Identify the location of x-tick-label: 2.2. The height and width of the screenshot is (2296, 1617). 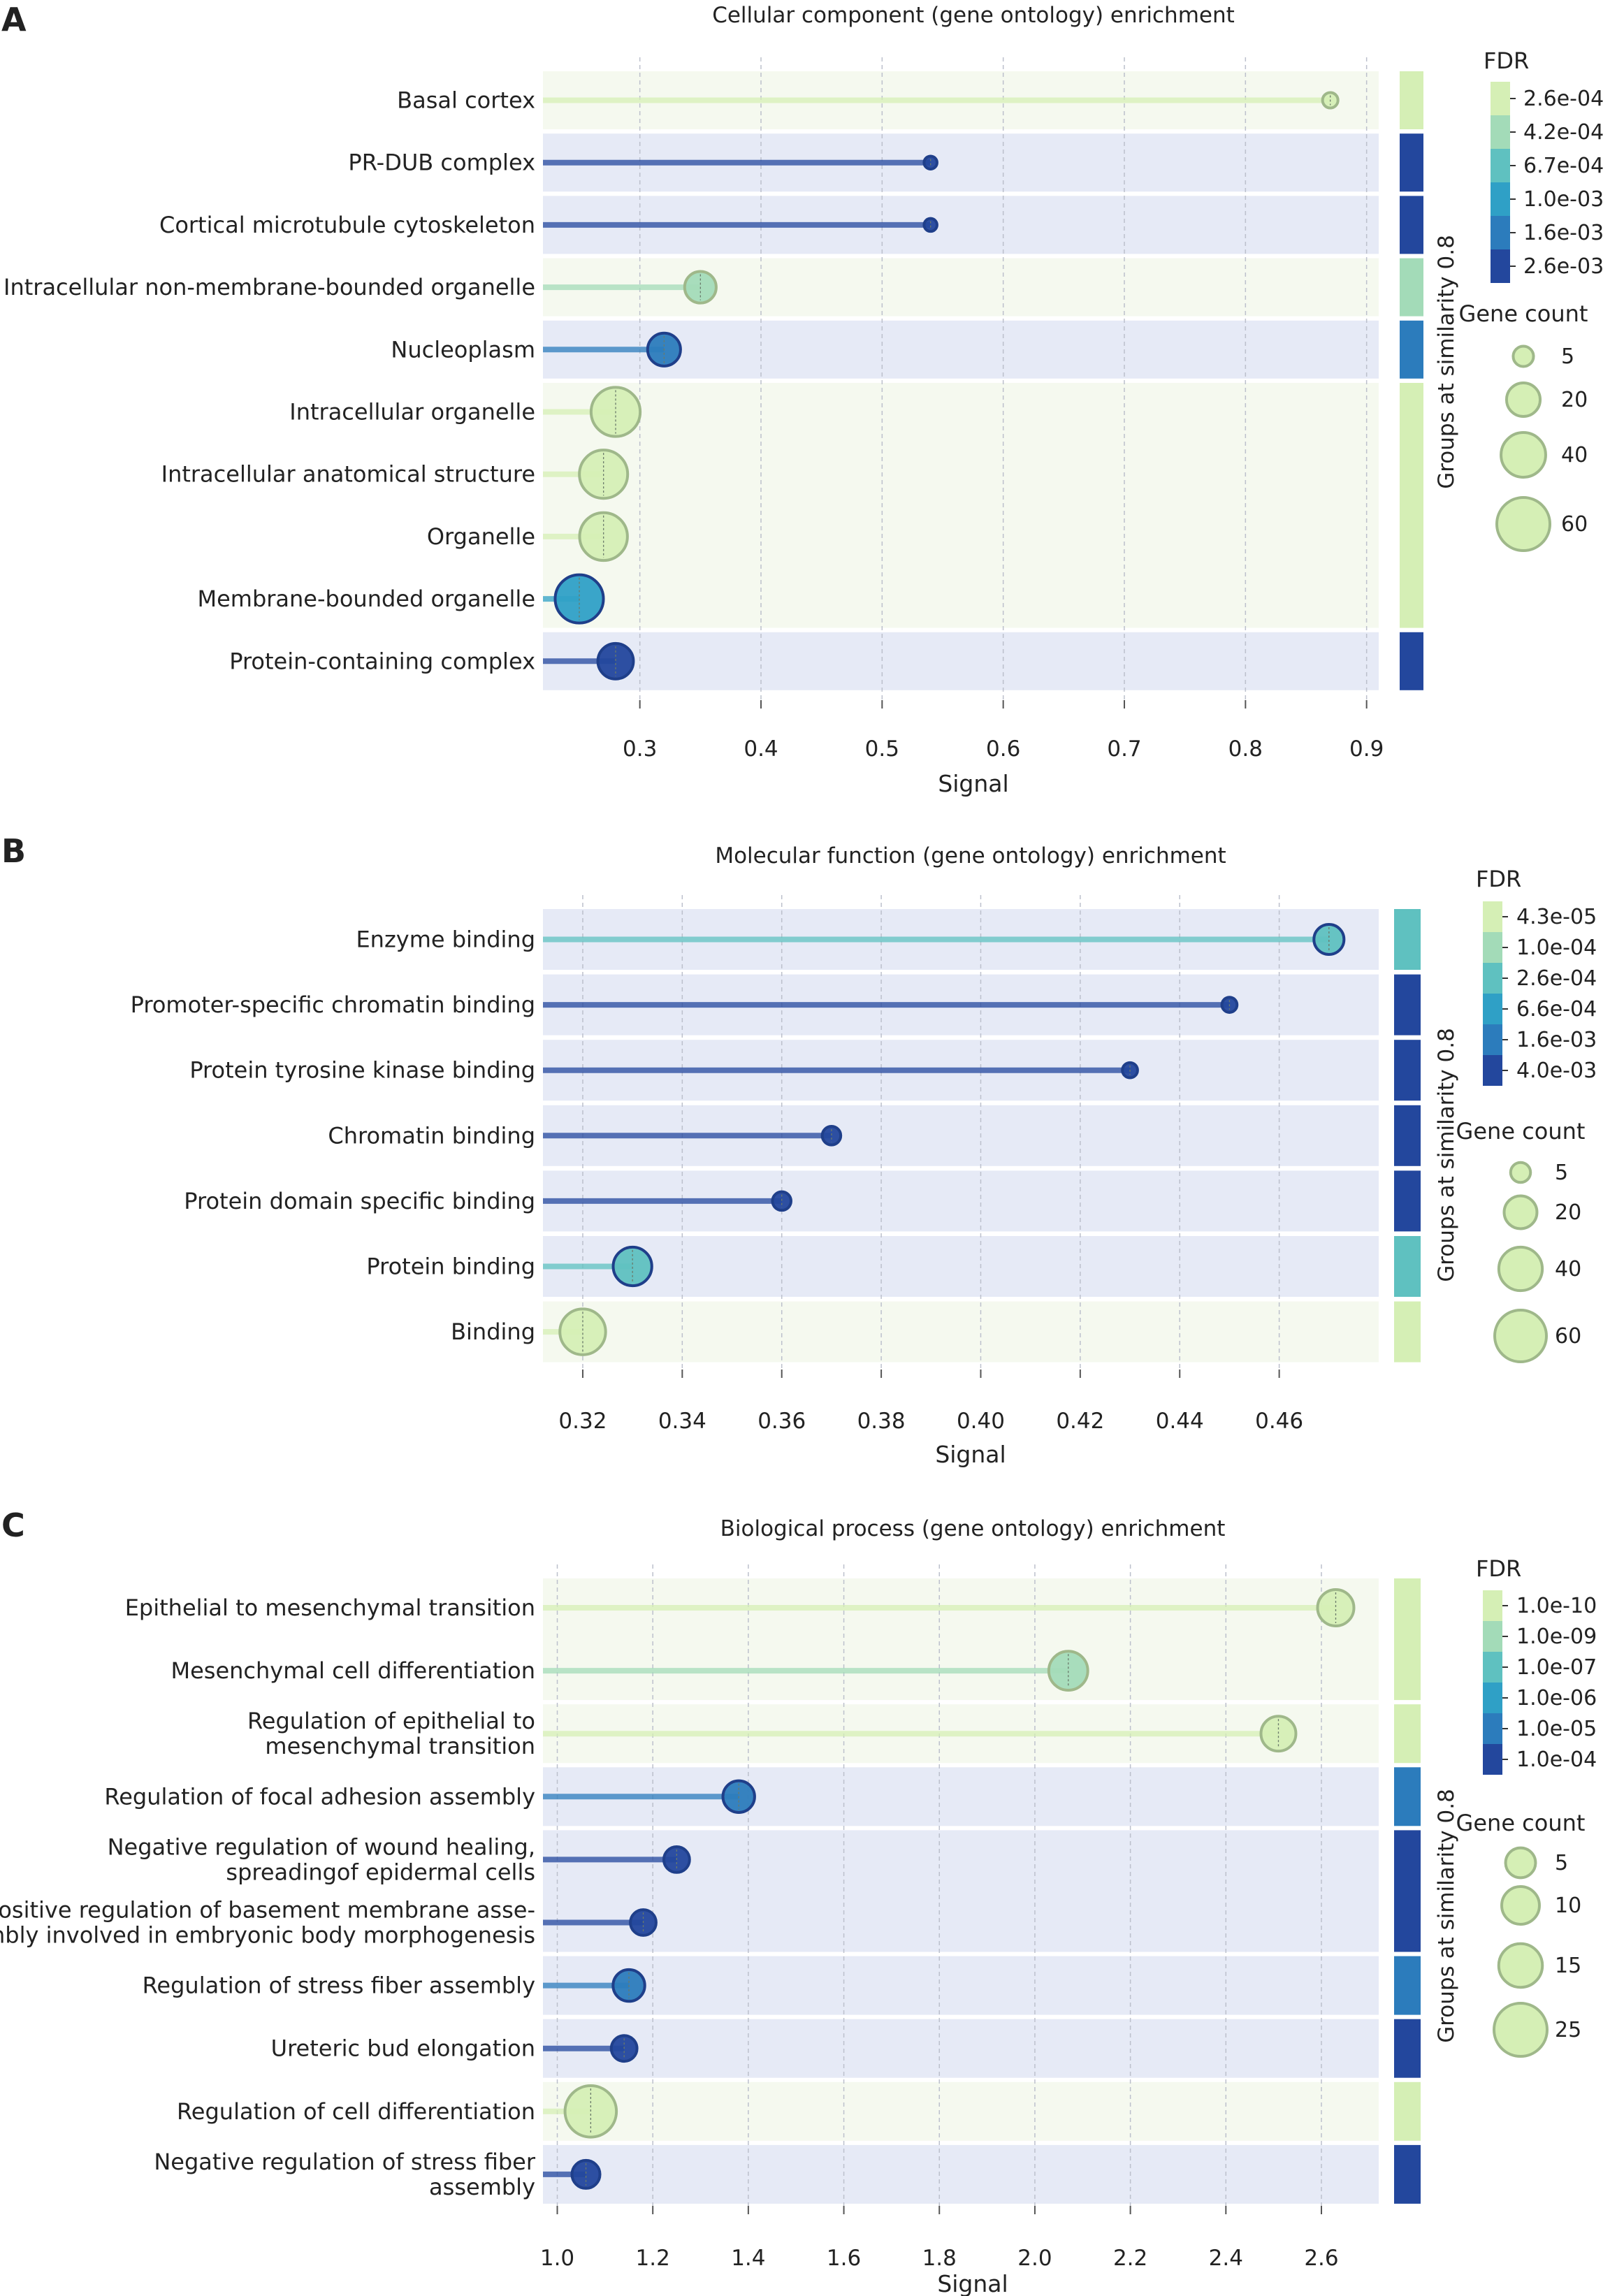
(1130, 2258).